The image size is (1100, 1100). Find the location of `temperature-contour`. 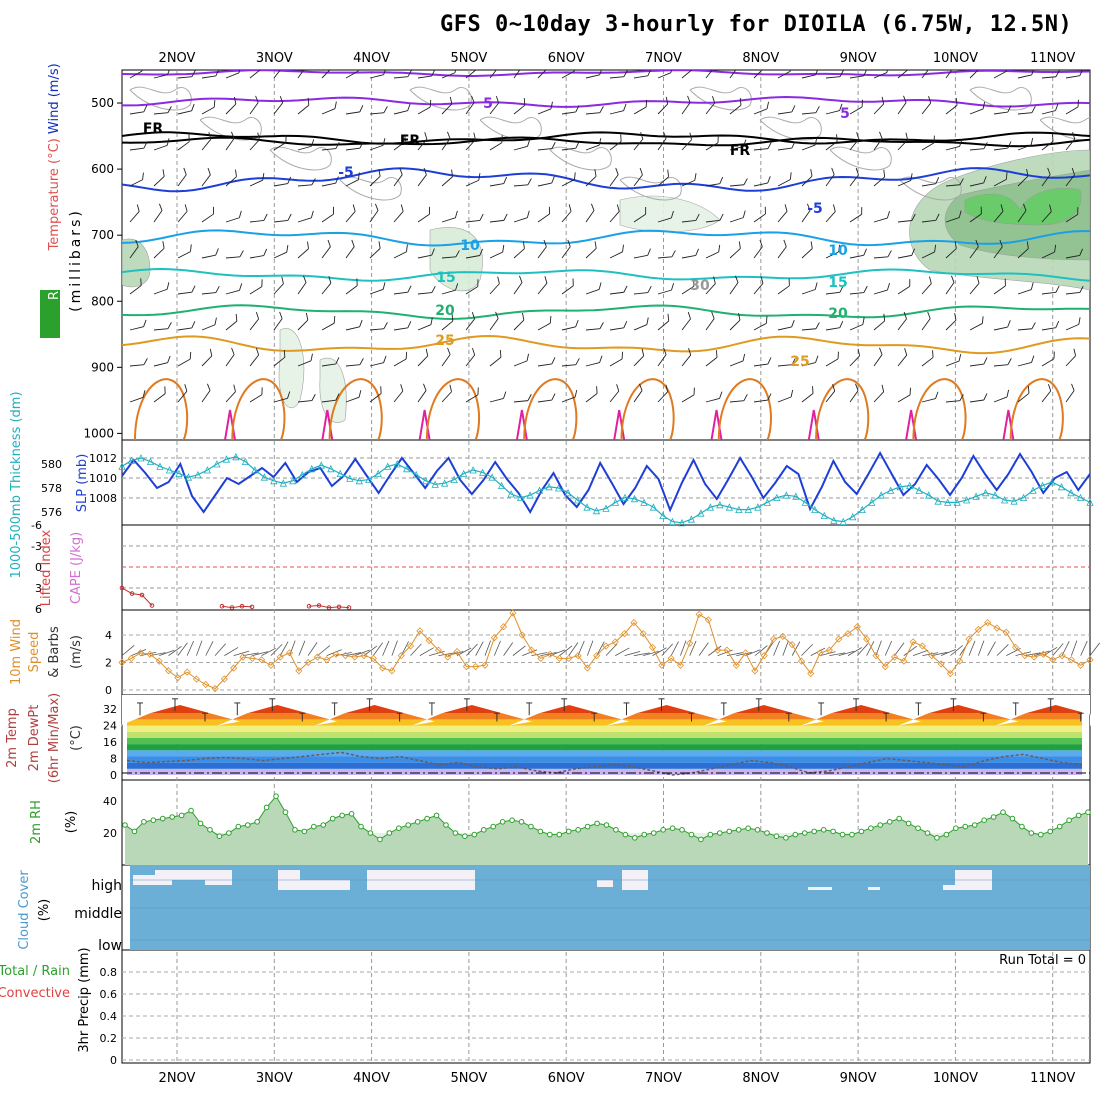

temperature-contour is located at coordinates (606, 142).